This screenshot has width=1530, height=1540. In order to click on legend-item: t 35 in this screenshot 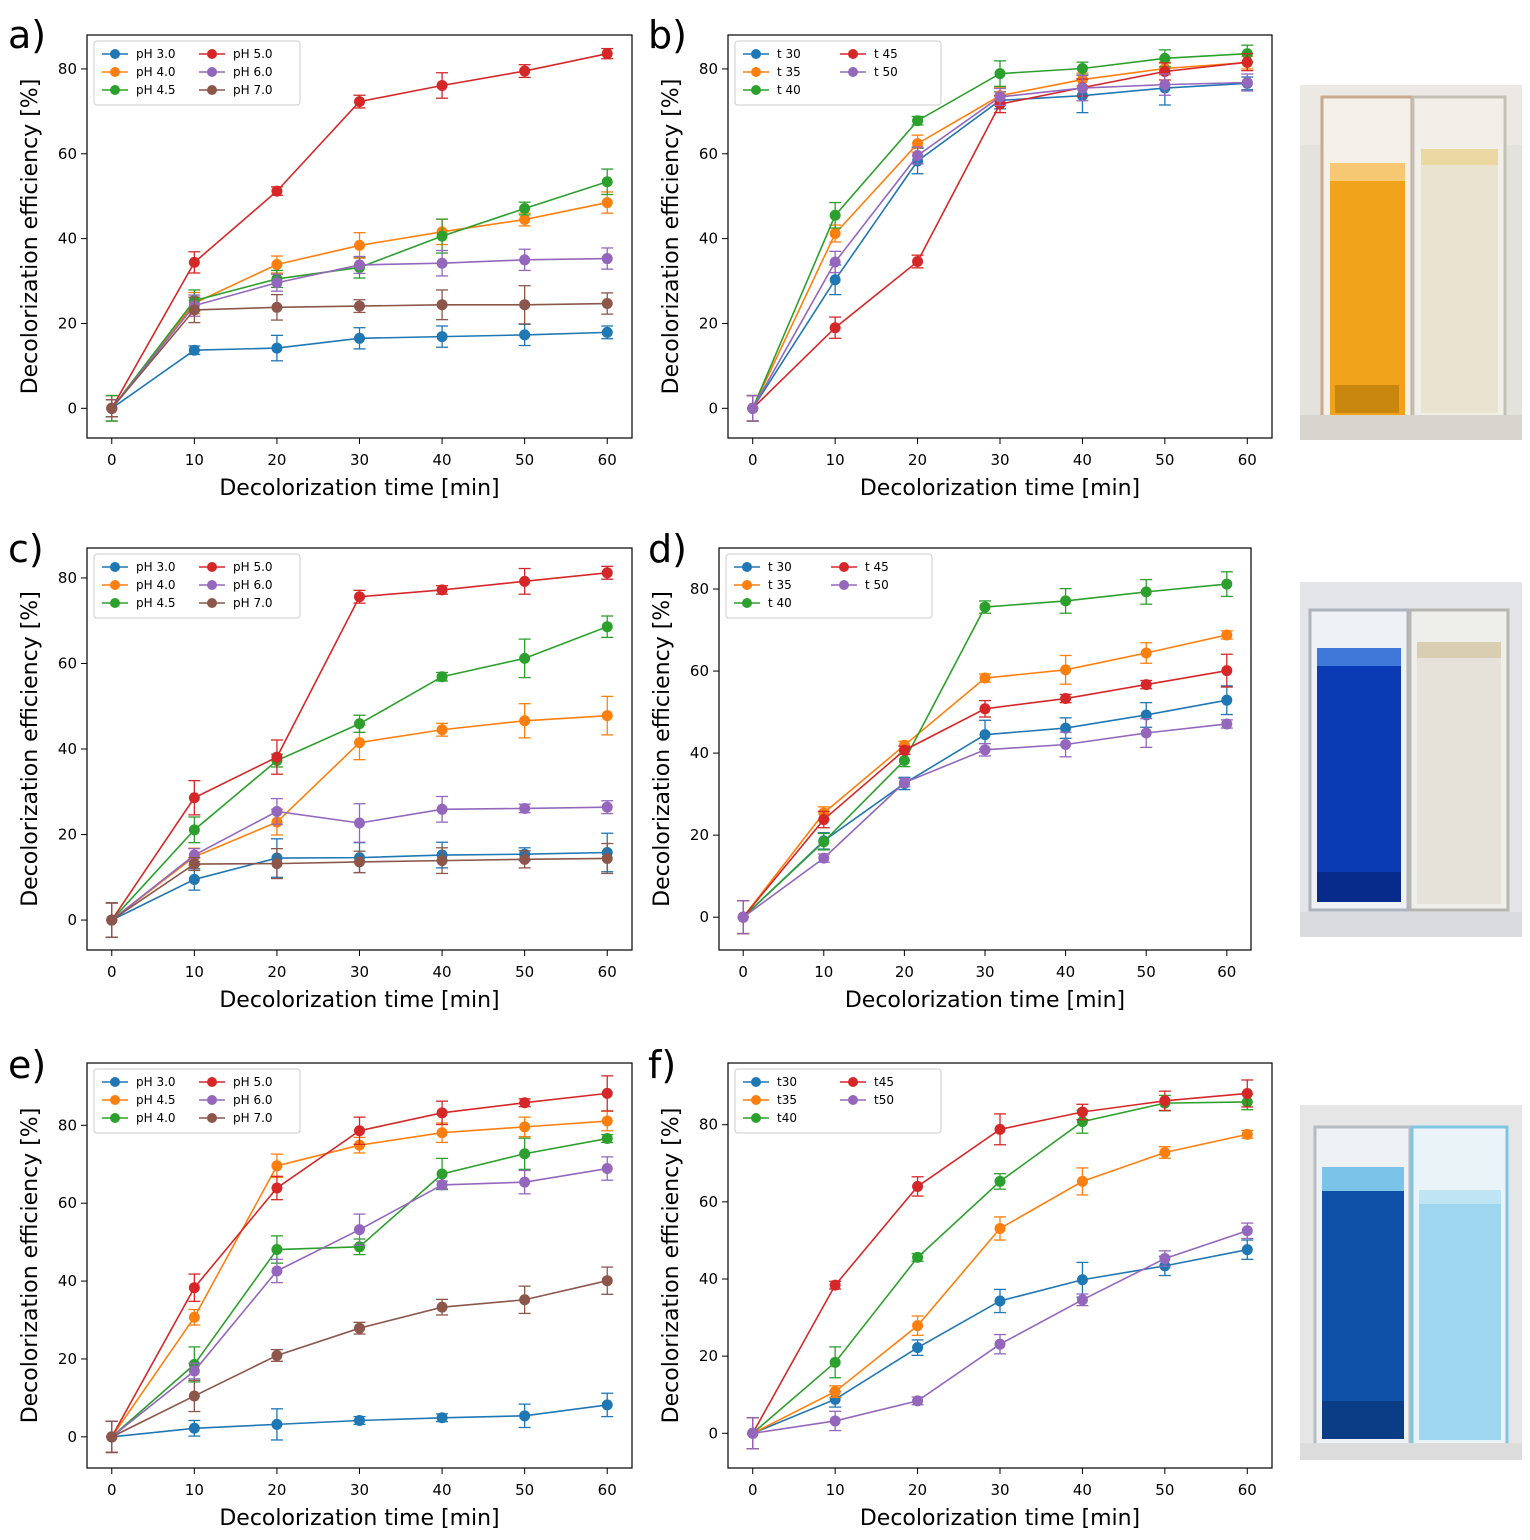, I will do `click(763, 585)`.